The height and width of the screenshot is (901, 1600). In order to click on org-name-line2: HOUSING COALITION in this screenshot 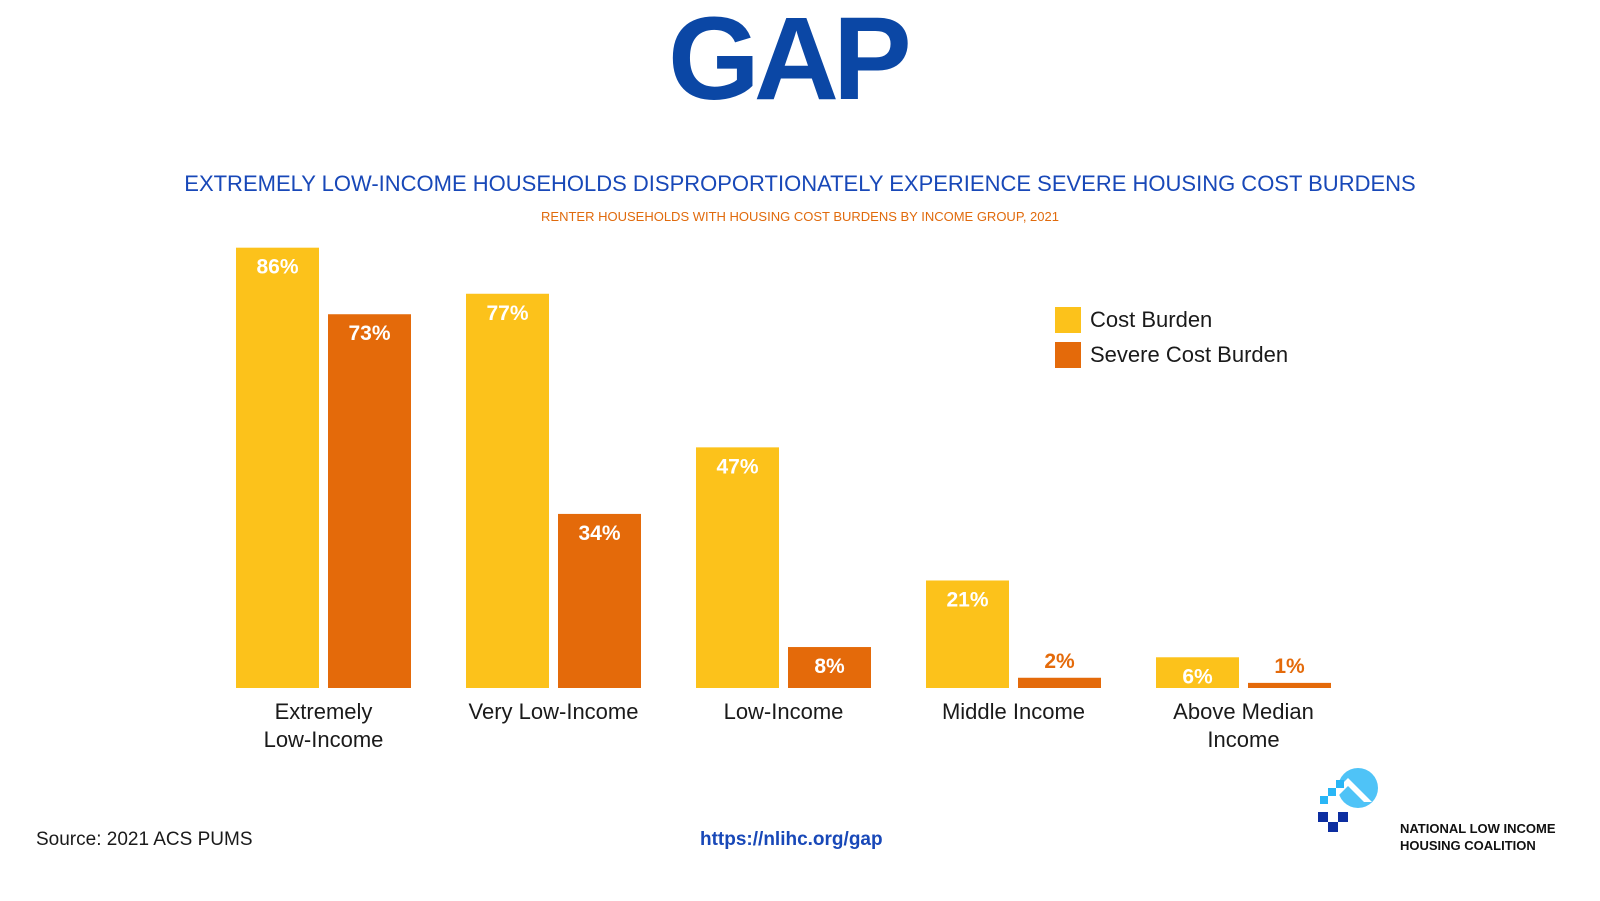, I will do `click(1468, 845)`.